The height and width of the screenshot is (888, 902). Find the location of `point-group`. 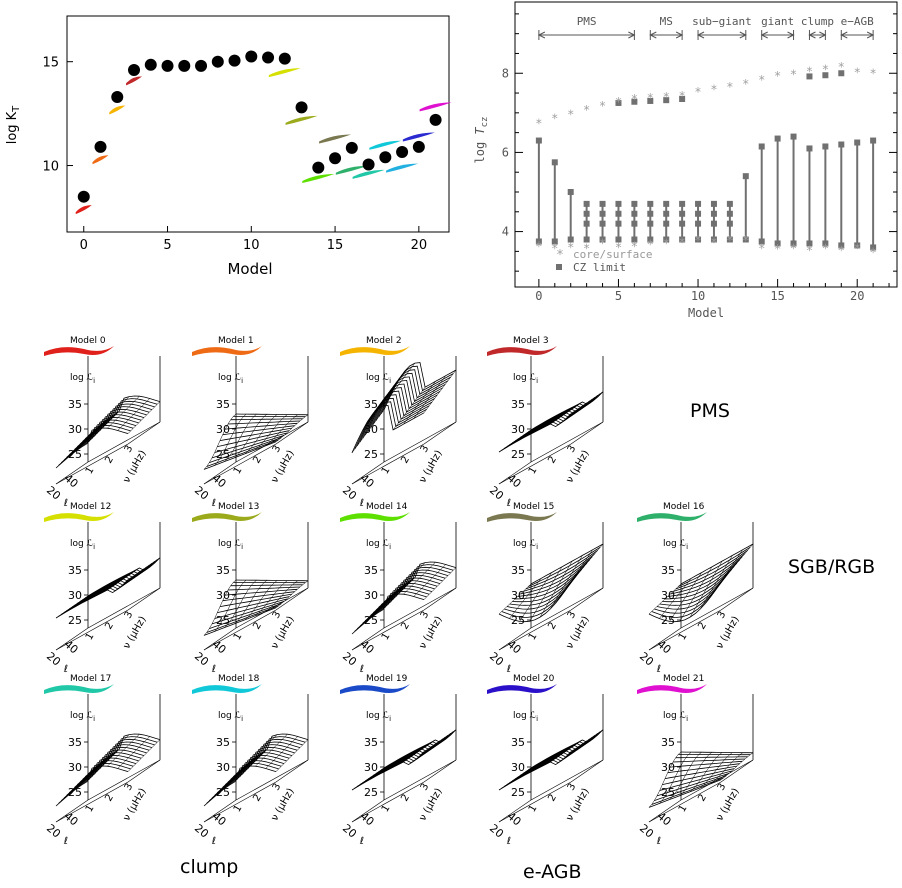

point-group is located at coordinates (259, 126).